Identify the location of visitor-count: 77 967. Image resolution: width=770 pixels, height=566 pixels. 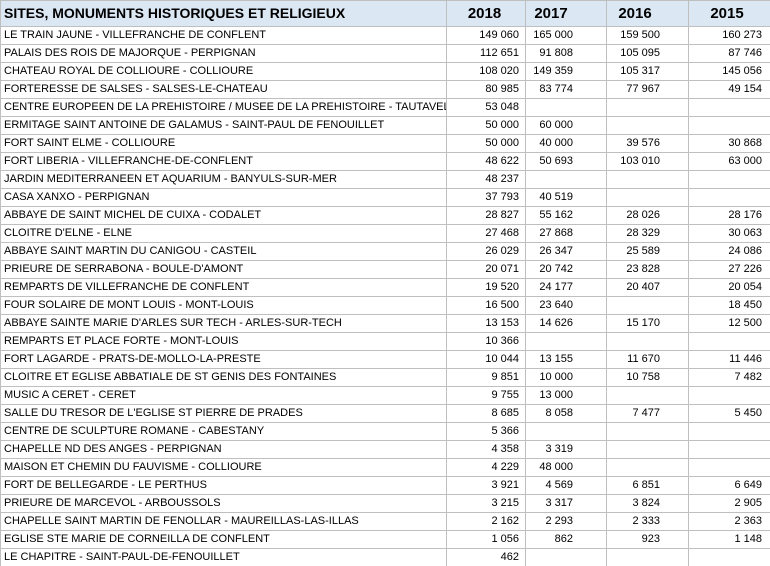
(648, 90).